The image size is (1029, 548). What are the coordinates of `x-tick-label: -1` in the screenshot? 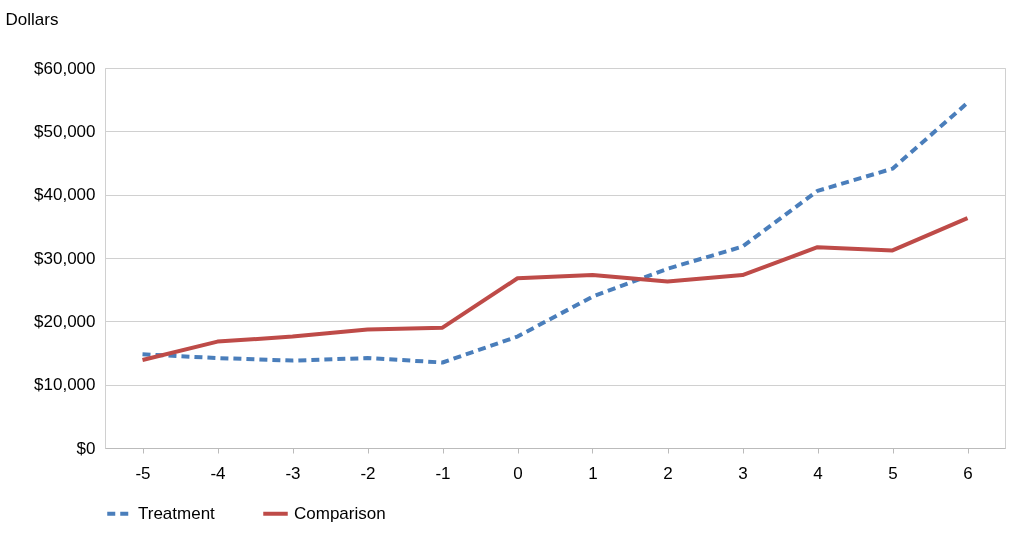 It's located at (443, 473).